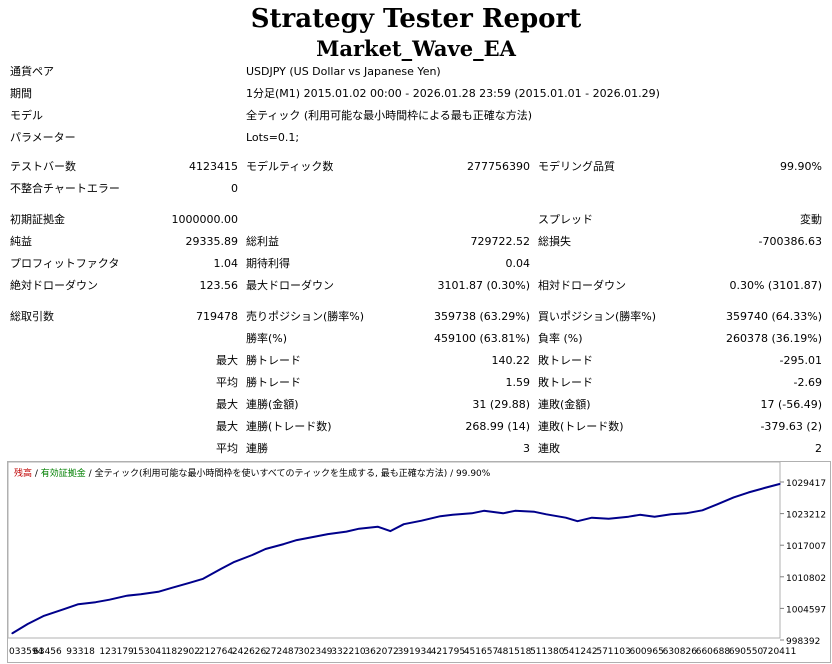 The image size is (832, 664). I want to click on model-label: モデル, so click(26, 115).